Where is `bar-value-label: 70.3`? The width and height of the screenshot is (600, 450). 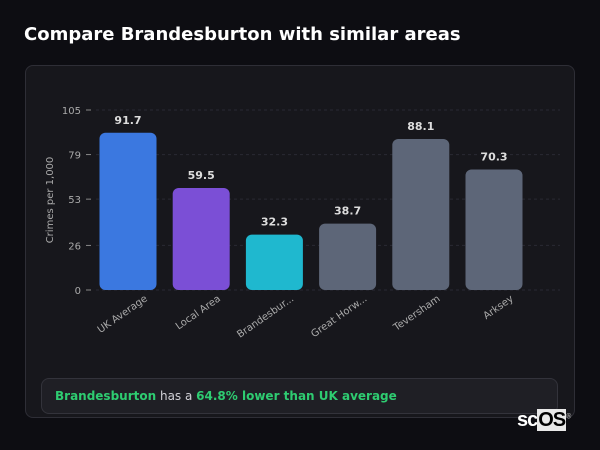 bar-value-label: 70.3 is located at coordinates (493, 156).